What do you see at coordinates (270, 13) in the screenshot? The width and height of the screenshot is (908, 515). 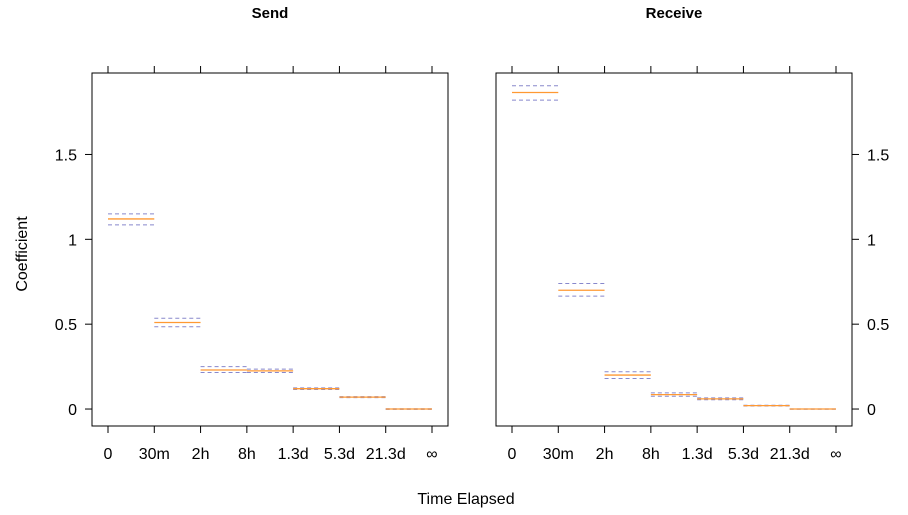 I see `panel-title: Send` at bounding box center [270, 13].